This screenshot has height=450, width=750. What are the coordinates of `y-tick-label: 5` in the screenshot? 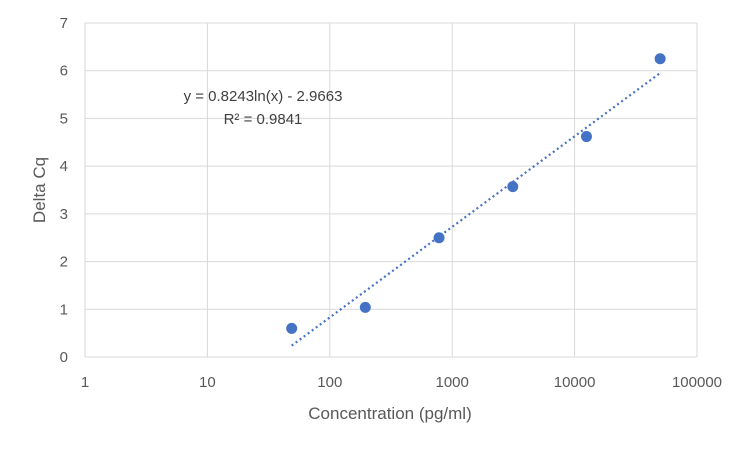 It's located at (64, 118).